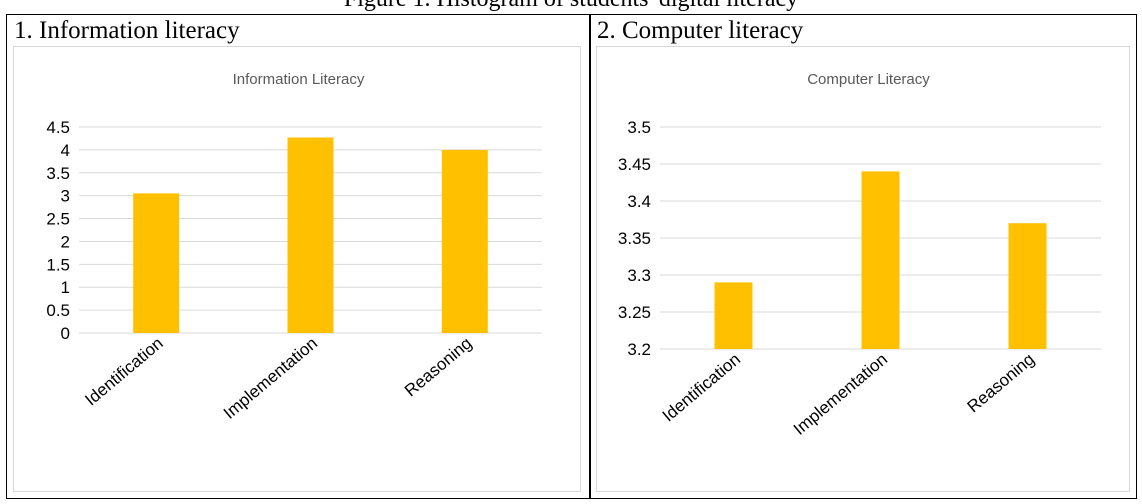 Image resolution: width=1142 pixels, height=504 pixels. What do you see at coordinates (65, 241) in the screenshot?
I see `information-y-tick-label: 2` at bounding box center [65, 241].